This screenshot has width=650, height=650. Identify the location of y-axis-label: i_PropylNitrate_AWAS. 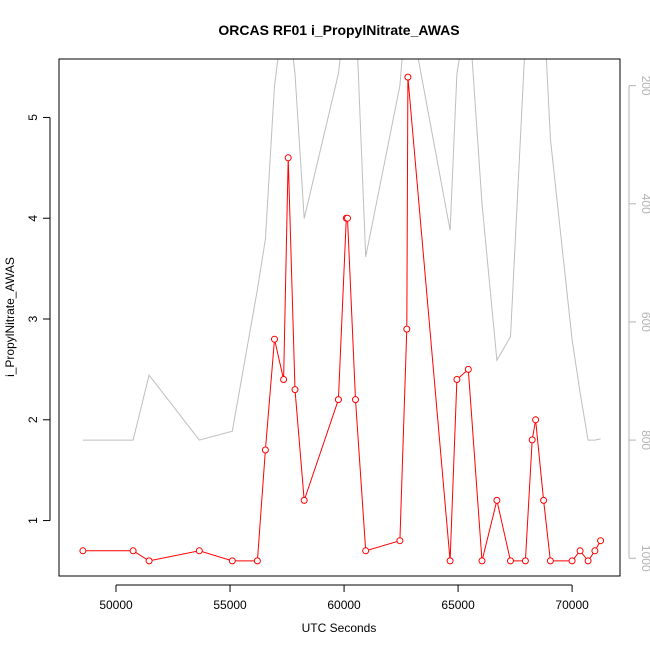
(10, 317).